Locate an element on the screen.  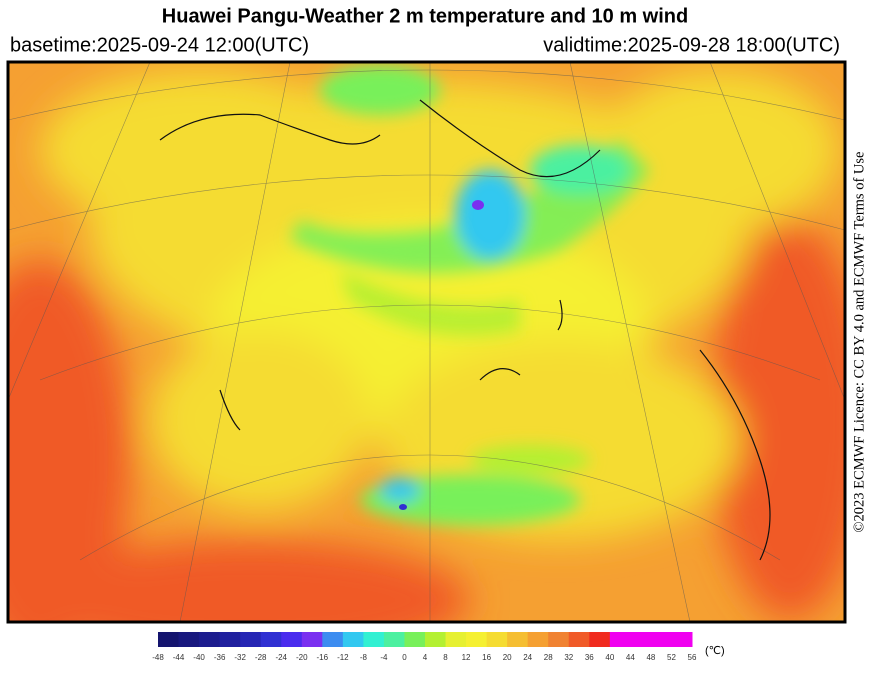
colorbar-tick-label: -16 is located at coordinates (323, 657).